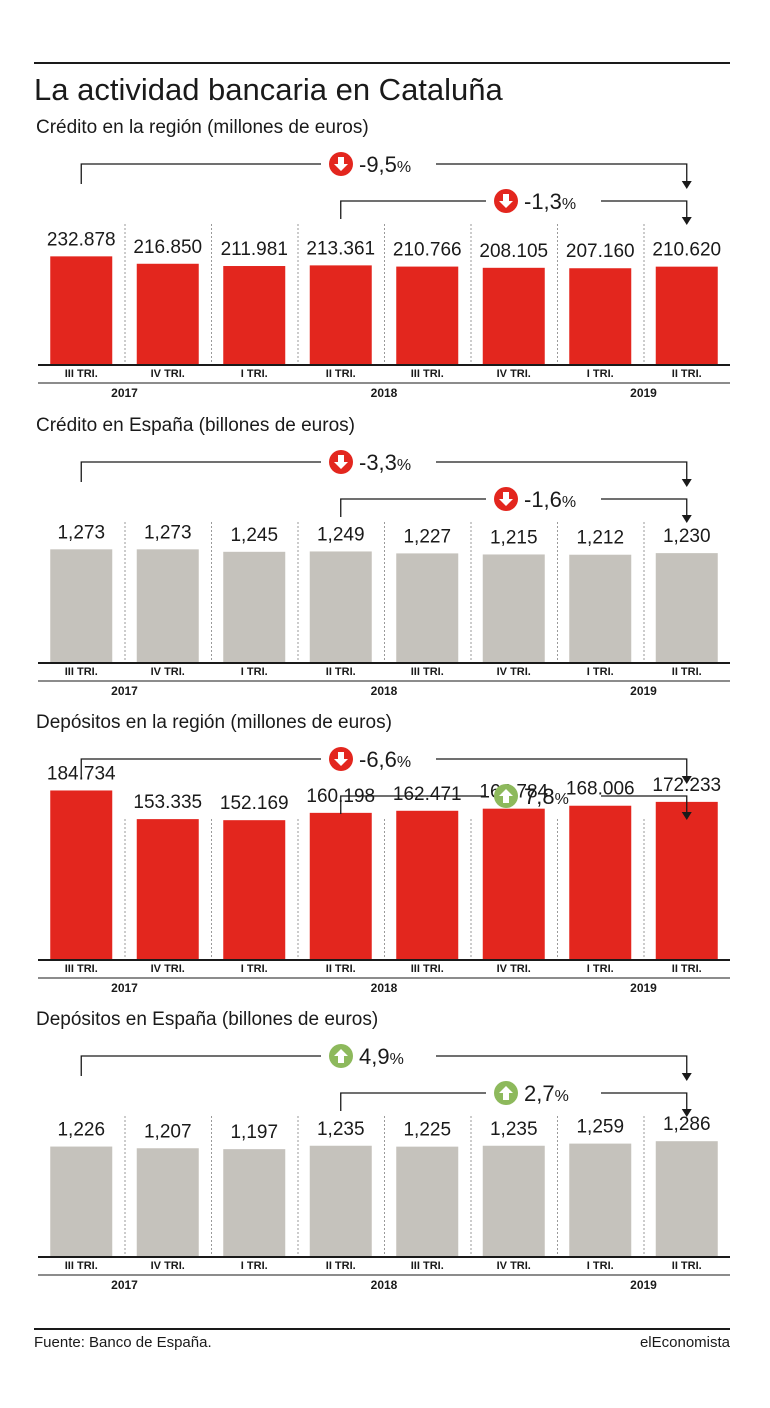 This screenshot has height=1408, width=770. I want to click on change-label: 2,7%, so click(546, 1093).